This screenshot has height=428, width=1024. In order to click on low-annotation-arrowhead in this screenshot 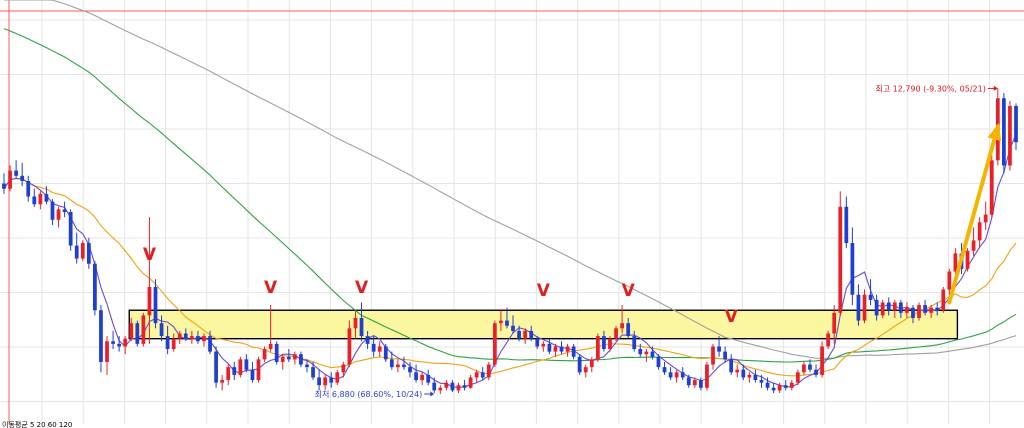, I will do `click(432, 394)`.